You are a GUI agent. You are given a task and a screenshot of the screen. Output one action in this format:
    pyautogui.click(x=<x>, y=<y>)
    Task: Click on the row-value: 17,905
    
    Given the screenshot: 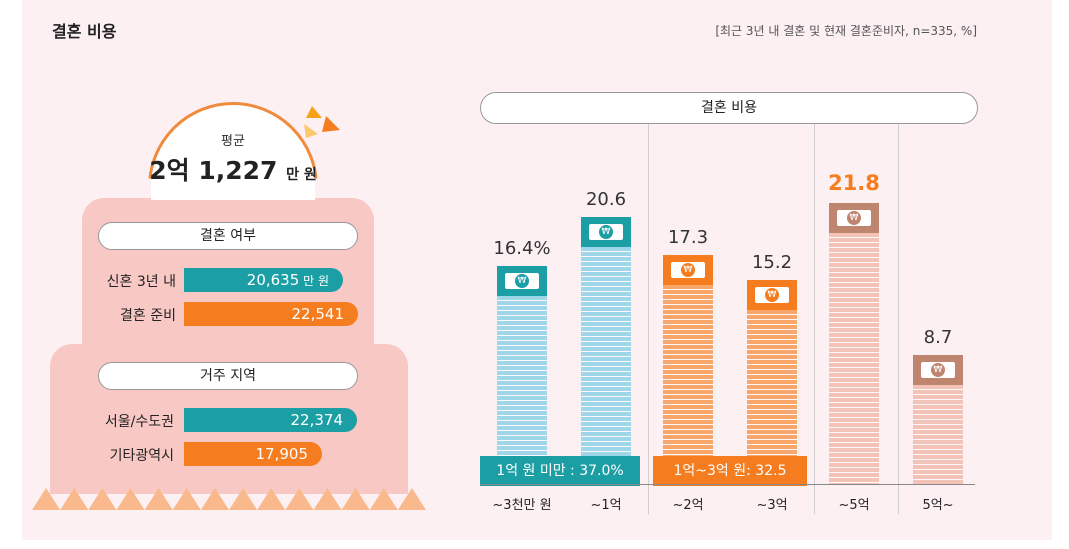 What is the action you would take?
    pyautogui.click(x=282, y=454)
    